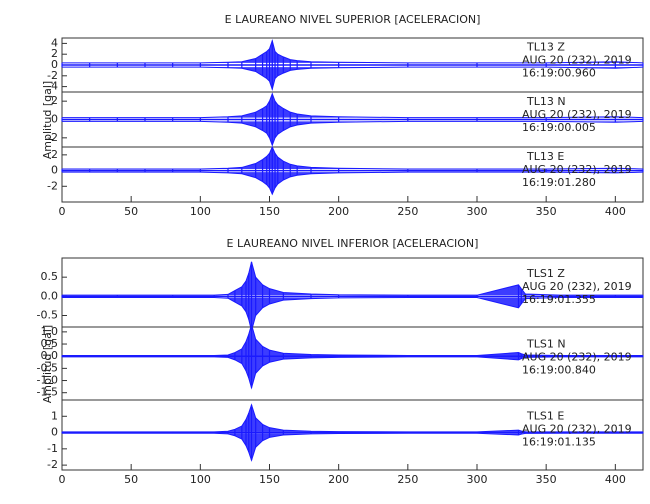  I want to click on time-label: 16:19:00.005, so click(559, 127).